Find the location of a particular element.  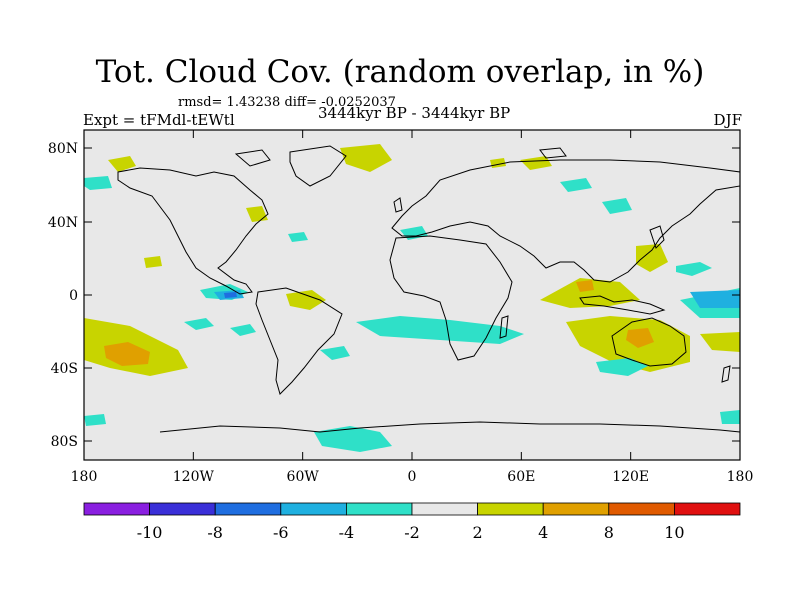

colorbar-label: 10 is located at coordinates (674, 532).